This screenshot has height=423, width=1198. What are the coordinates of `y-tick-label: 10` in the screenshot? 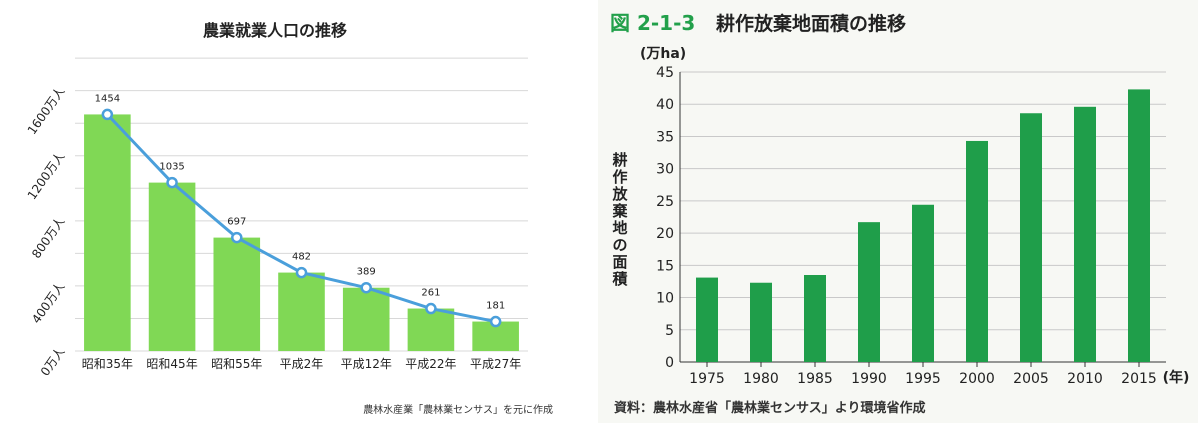 It's located at (665, 299).